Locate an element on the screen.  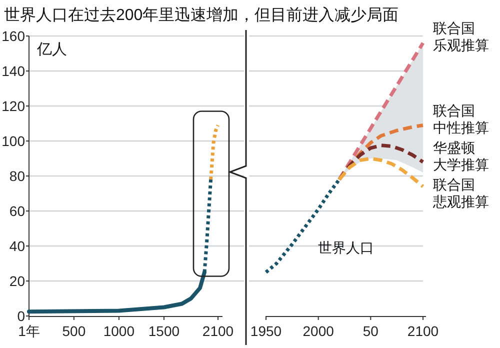
y-tick-label: 100 is located at coordinates (14, 141).